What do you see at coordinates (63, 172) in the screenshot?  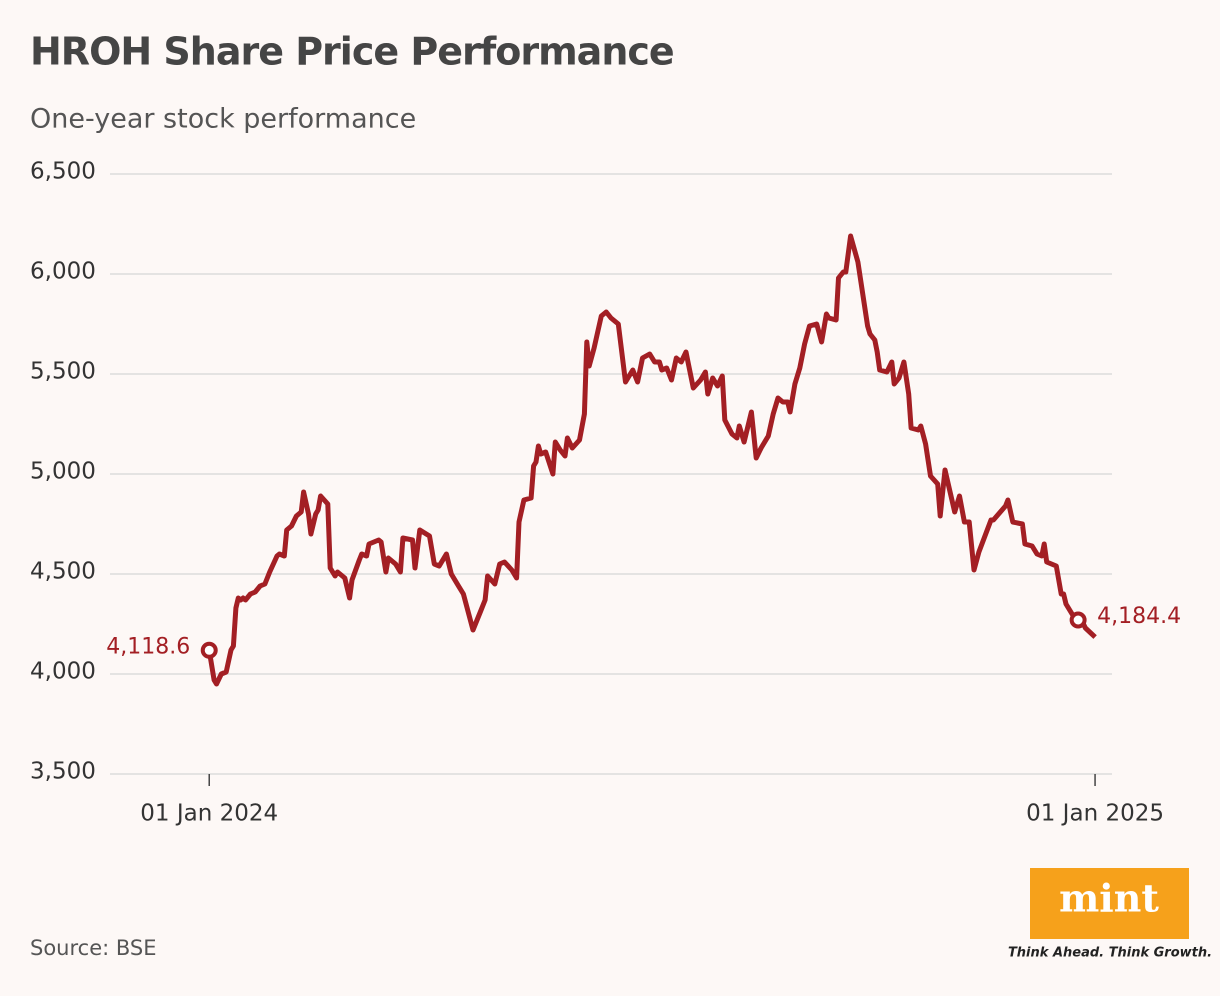 I see `y-tick-label: 6,500` at bounding box center [63, 172].